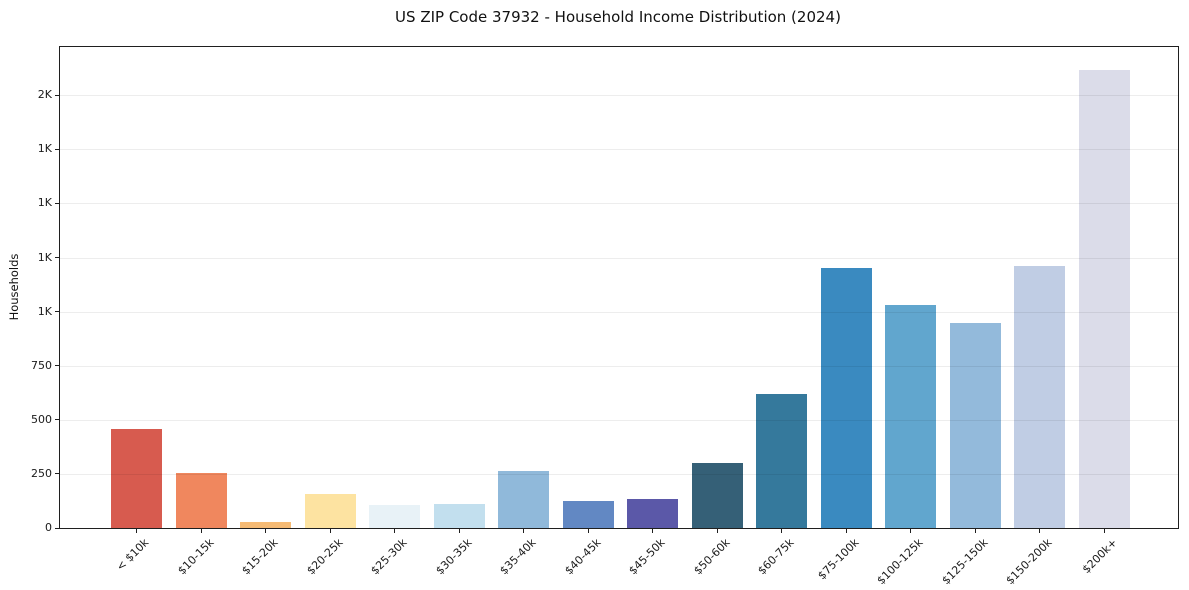  I want to click on x-tick-label: $35-40k, so click(518, 557).